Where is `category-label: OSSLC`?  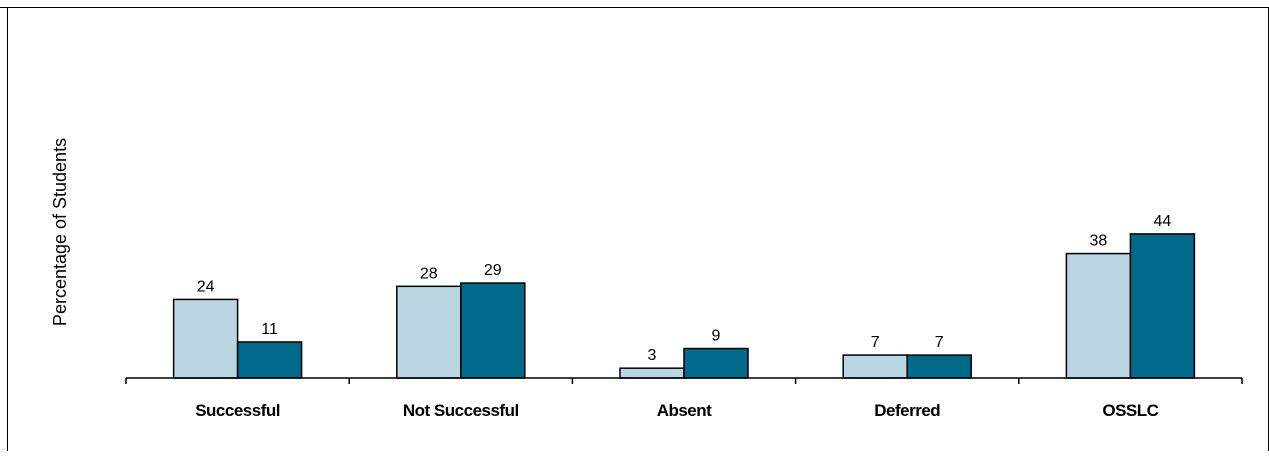 category-label: OSSLC is located at coordinates (1130, 410).